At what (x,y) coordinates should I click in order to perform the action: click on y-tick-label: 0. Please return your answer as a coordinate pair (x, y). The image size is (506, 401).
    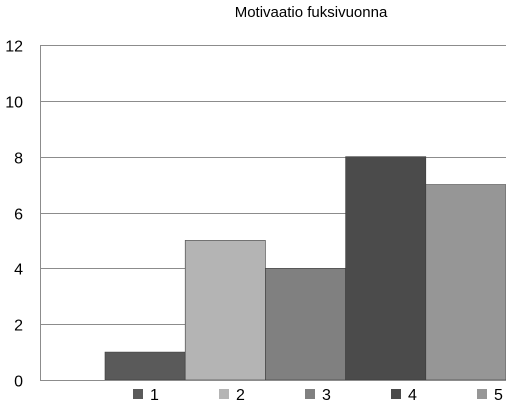
    Looking at the image, I should click on (18, 382).